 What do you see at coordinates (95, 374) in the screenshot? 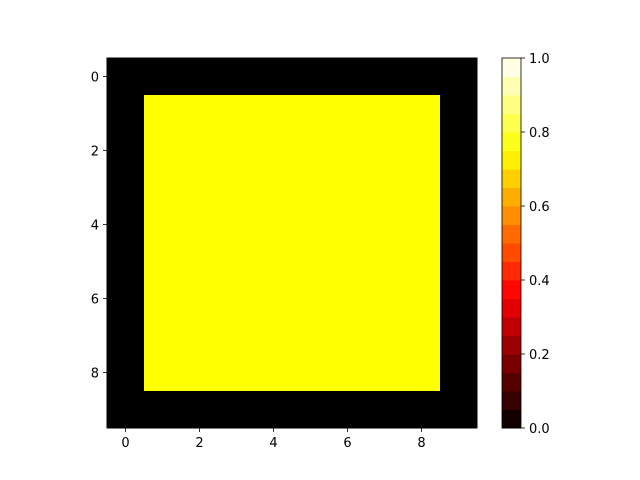
I see `y-tick-label: 8` at bounding box center [95, 374].